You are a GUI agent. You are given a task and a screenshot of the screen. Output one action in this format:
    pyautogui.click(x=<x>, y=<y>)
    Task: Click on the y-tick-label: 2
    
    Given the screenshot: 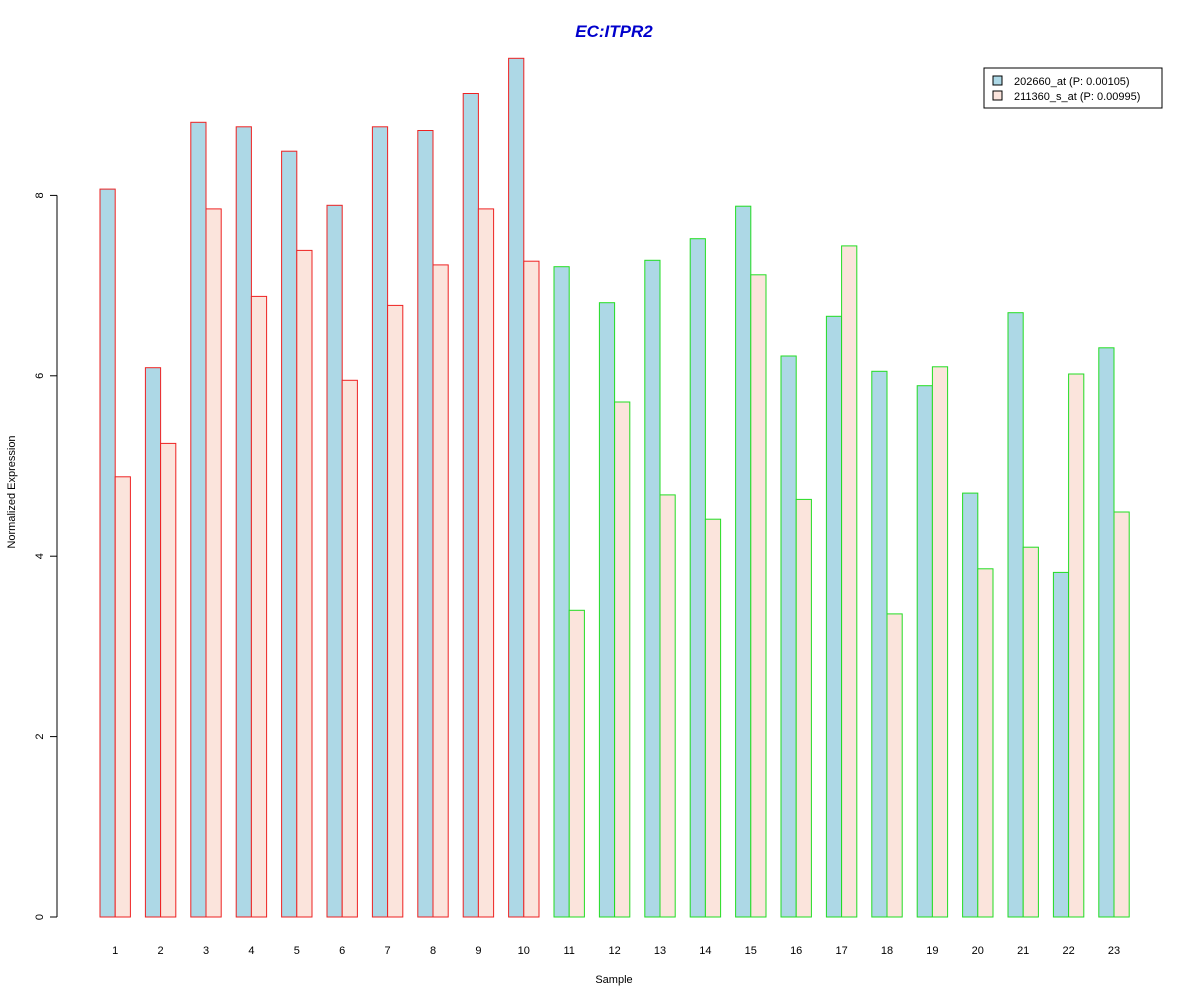 What is the action you would take?
    pyautogui.click(x=40, y=737)
    